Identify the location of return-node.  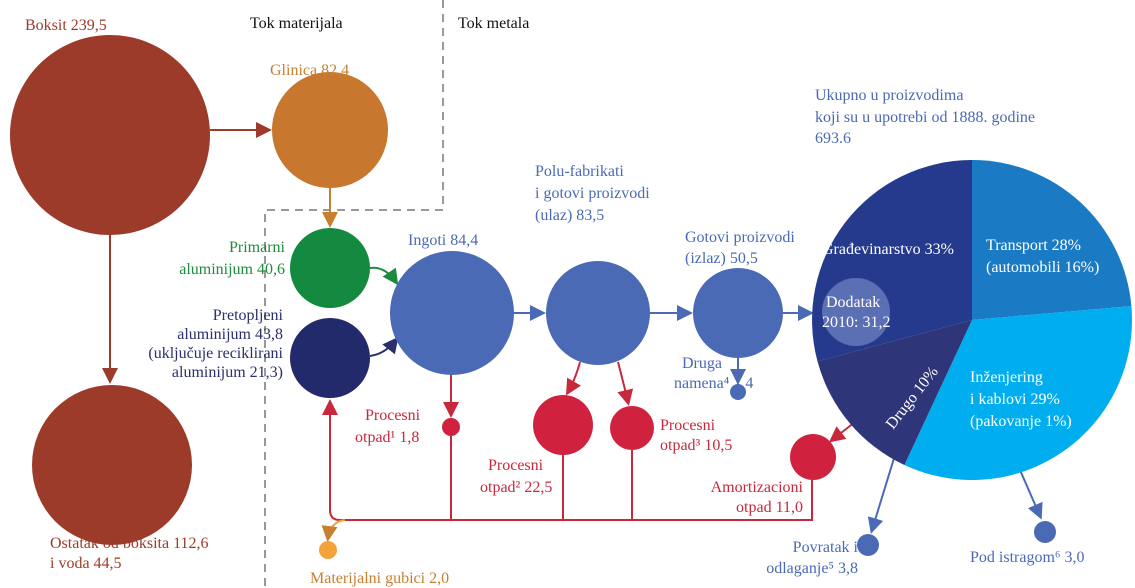
(868, 545).